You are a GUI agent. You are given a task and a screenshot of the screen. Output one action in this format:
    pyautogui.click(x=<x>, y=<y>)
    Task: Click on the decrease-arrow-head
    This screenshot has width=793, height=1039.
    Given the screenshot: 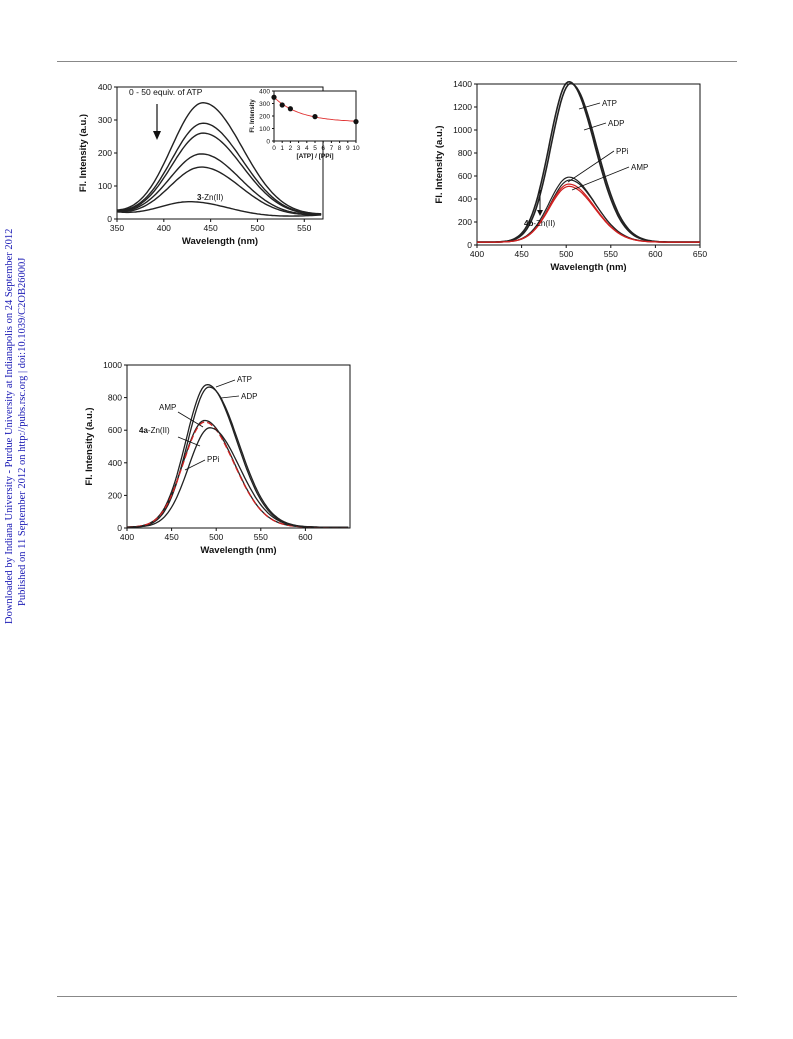 What is the action you would take?
    pyautogui.click(x=540, y=213)
    